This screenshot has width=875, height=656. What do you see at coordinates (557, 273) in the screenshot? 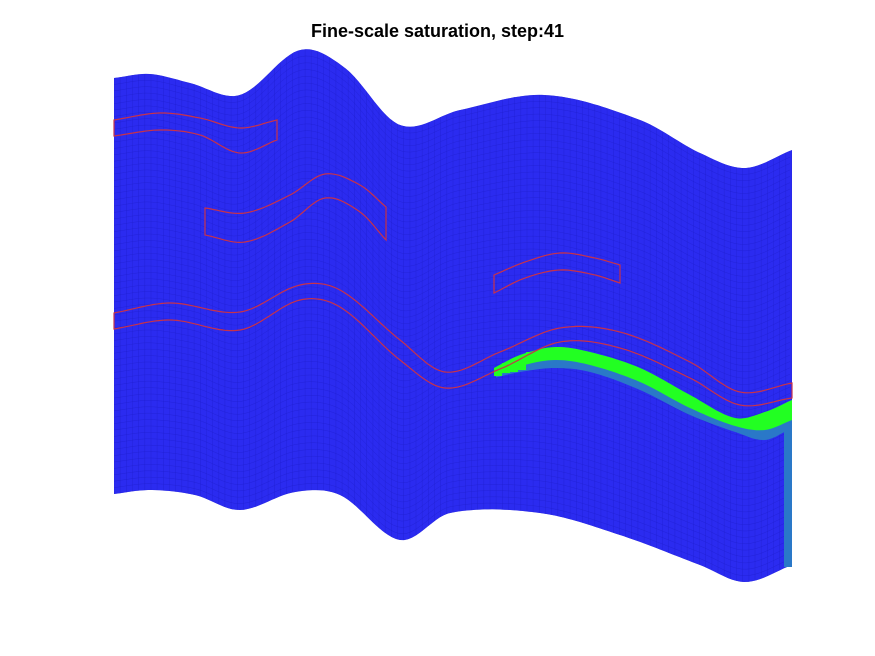
I see `outline-block-right` at bounding box center [557, 273].